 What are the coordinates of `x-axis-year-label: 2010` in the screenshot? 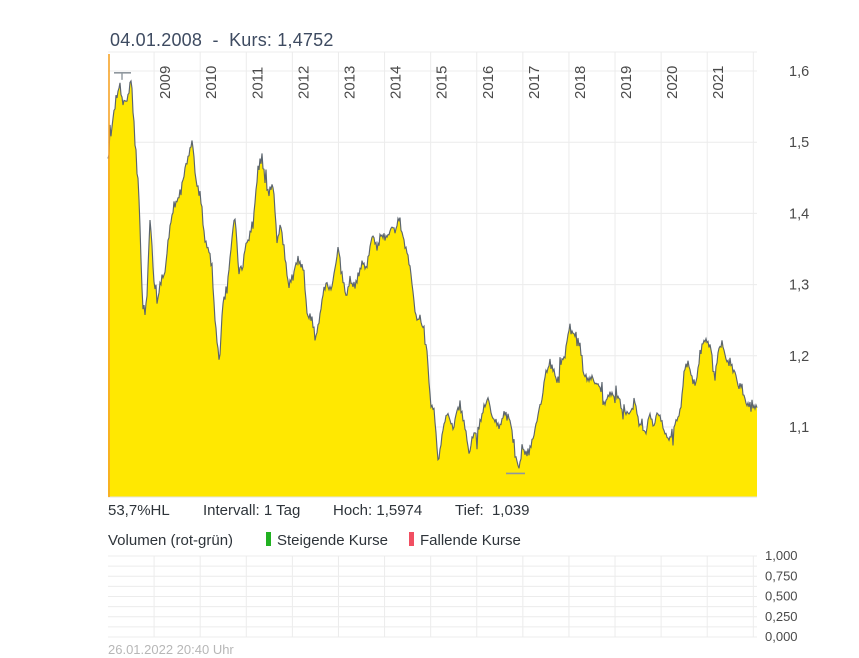 It's located at (211, 82).